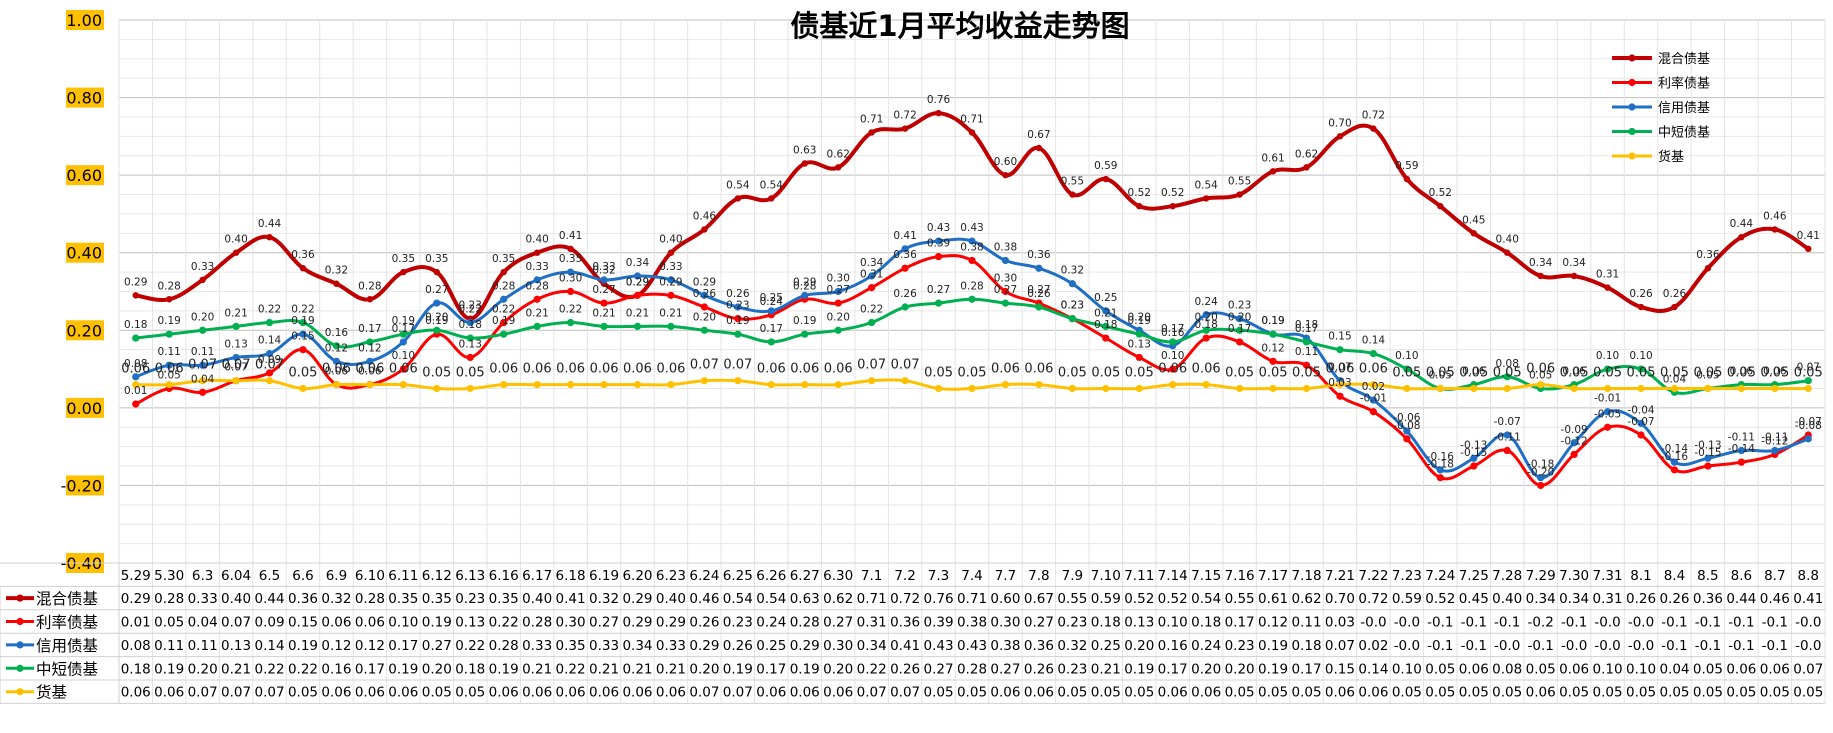 This screenshot has height=733, width=1833. I want to click on table-cell: 0.12, so click(1273, 623).